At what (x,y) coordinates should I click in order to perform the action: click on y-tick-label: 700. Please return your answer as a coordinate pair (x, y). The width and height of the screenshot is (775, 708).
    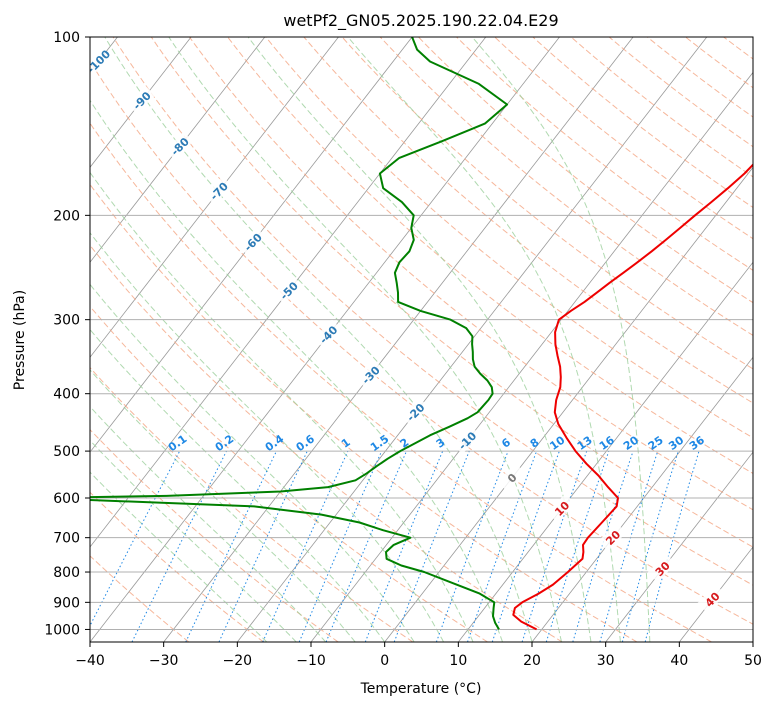
    Looking at the image, I should click on (66, 539).